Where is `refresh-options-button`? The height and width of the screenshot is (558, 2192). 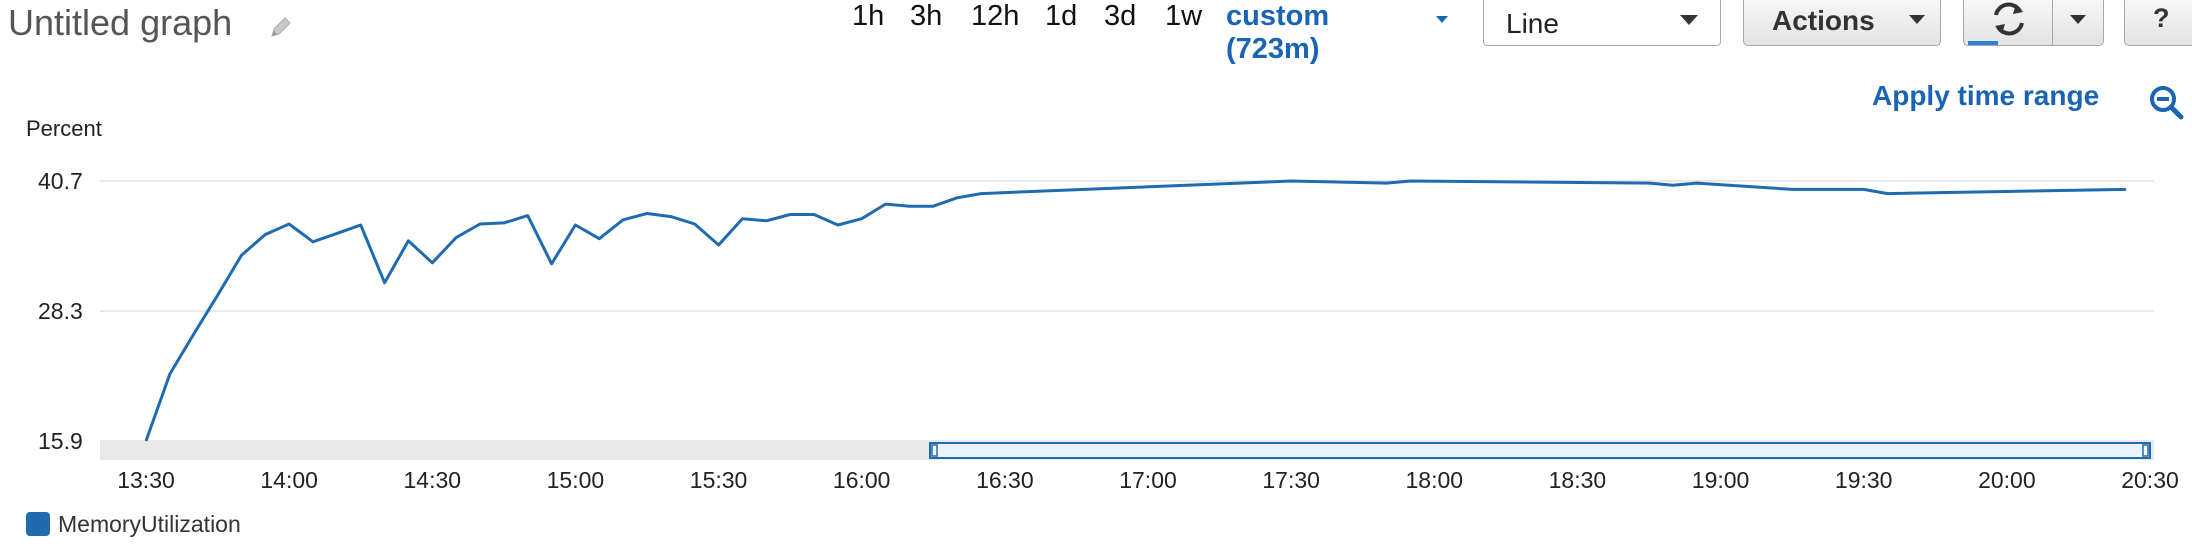 refresh-options-button is located at coordinates (2078, 23).